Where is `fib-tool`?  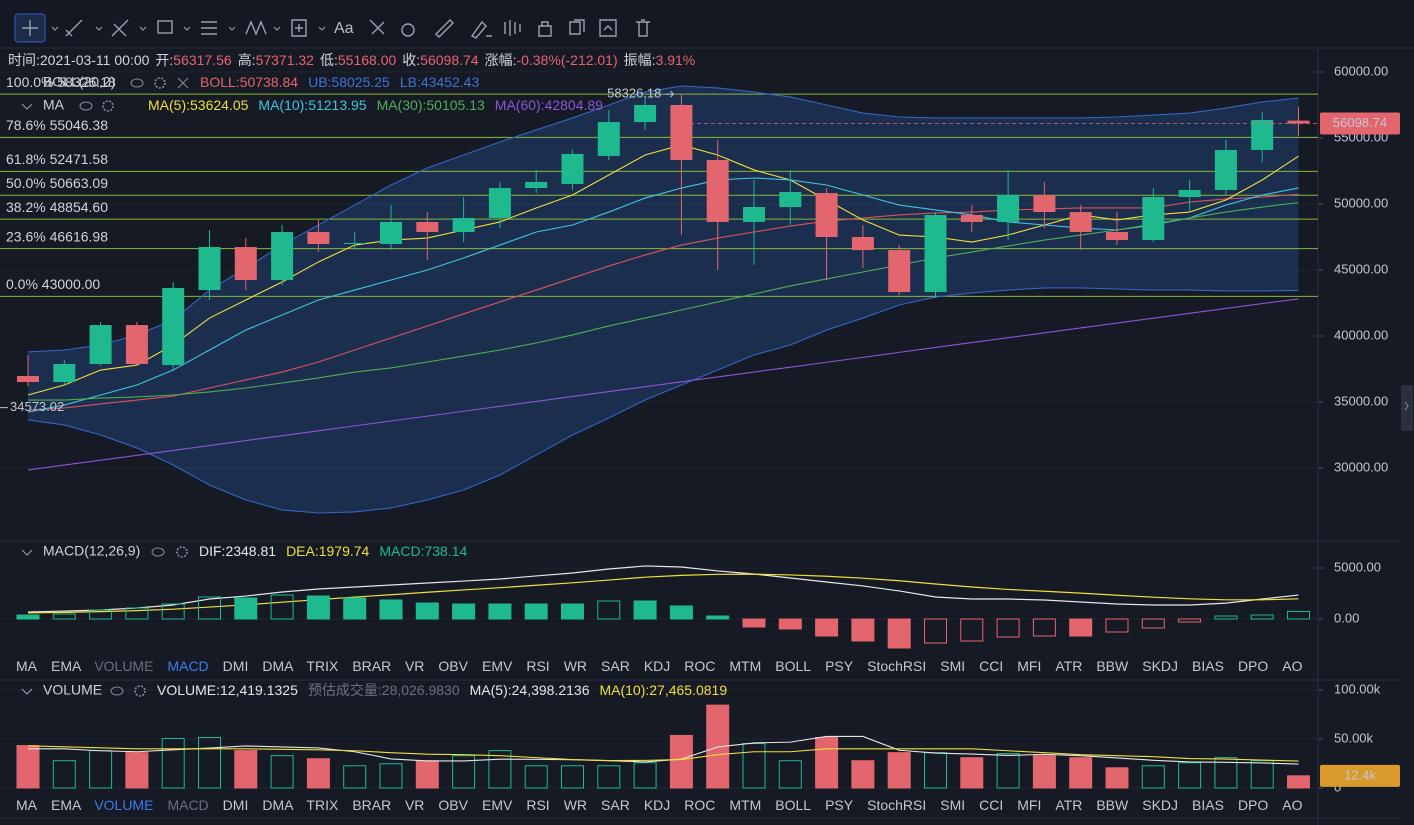
fib-tool is located at coordinates (120, 28).